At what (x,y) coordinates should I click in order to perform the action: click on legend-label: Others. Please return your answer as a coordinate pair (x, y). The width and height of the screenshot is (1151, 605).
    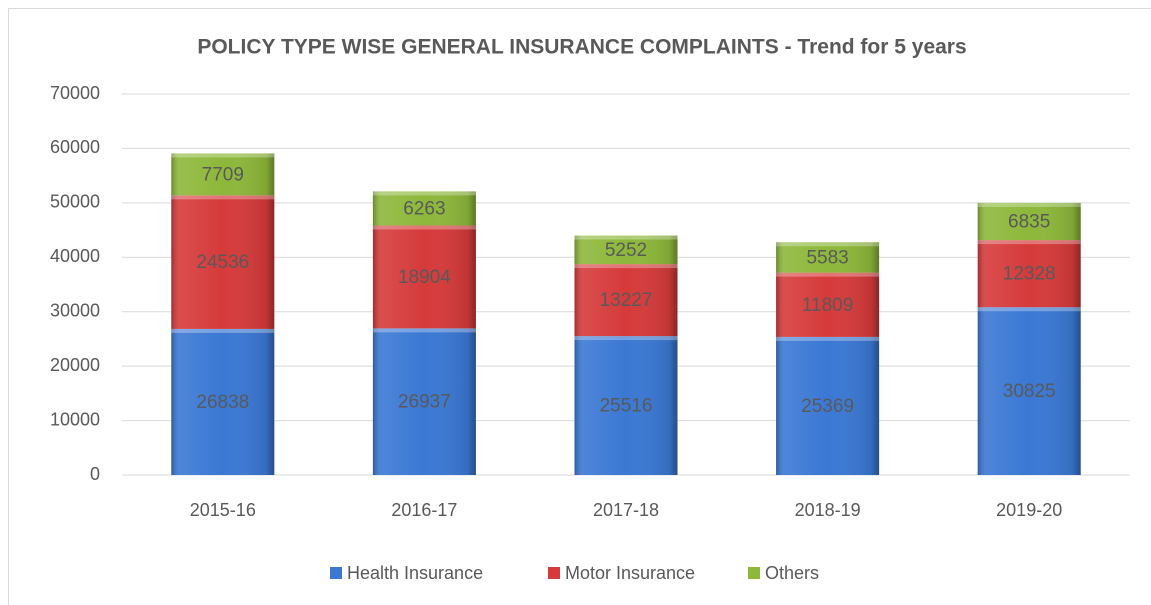
    Looking at the image, I should click on (792, 573).